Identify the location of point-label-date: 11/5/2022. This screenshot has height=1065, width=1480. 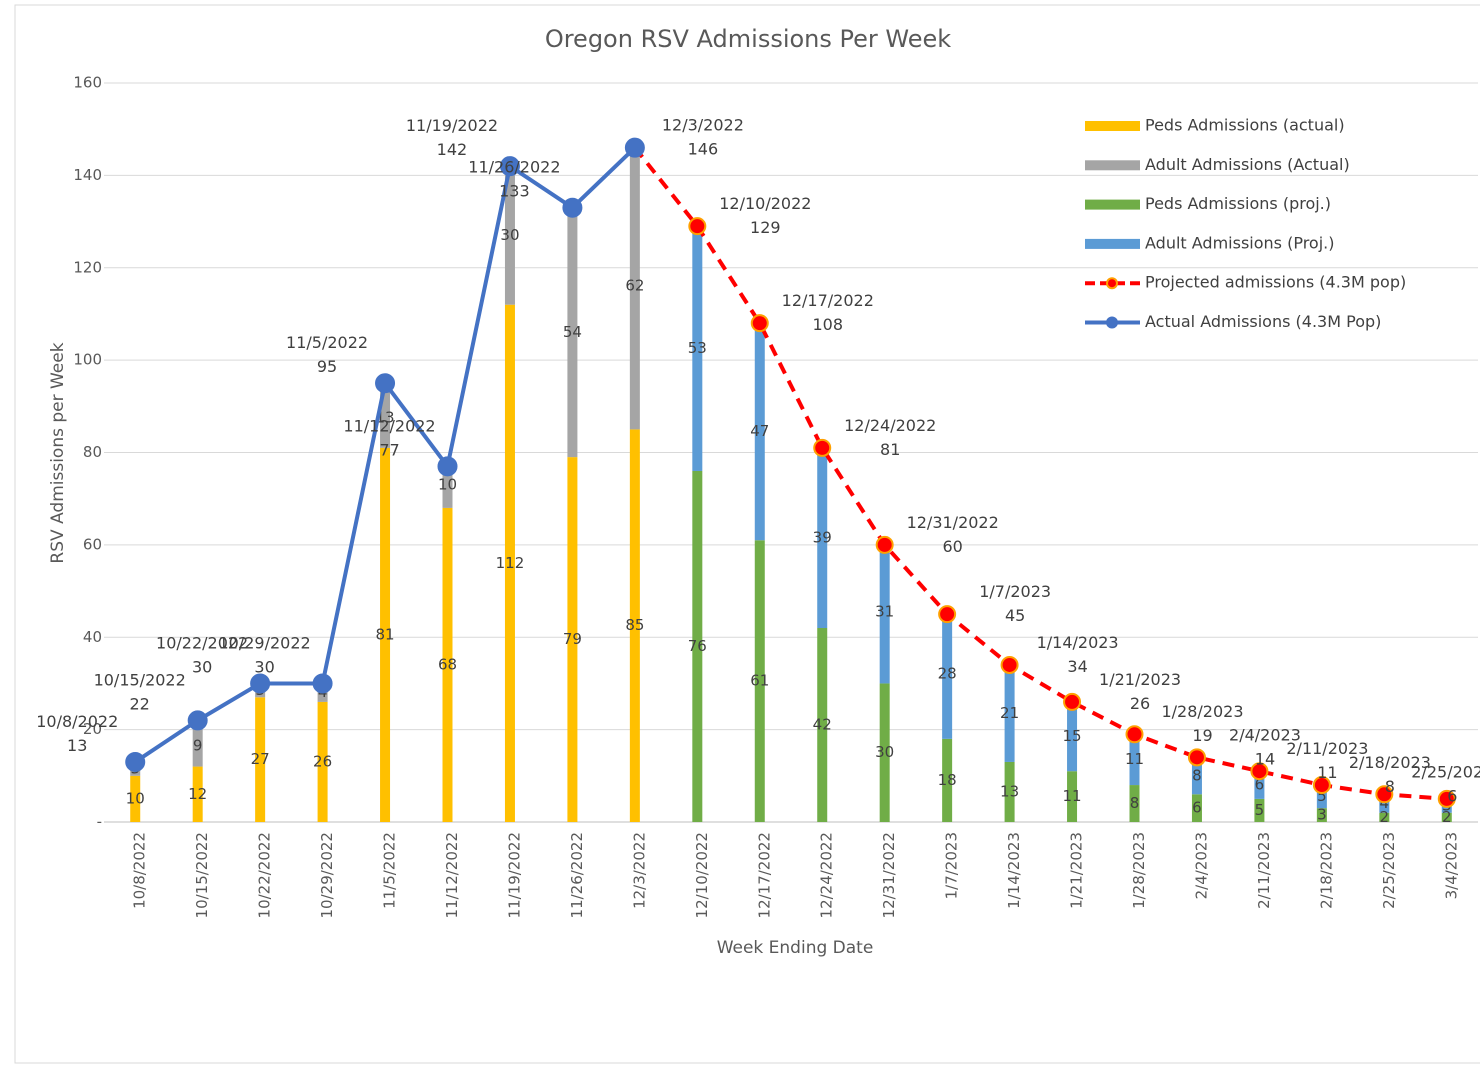
(327, 342).